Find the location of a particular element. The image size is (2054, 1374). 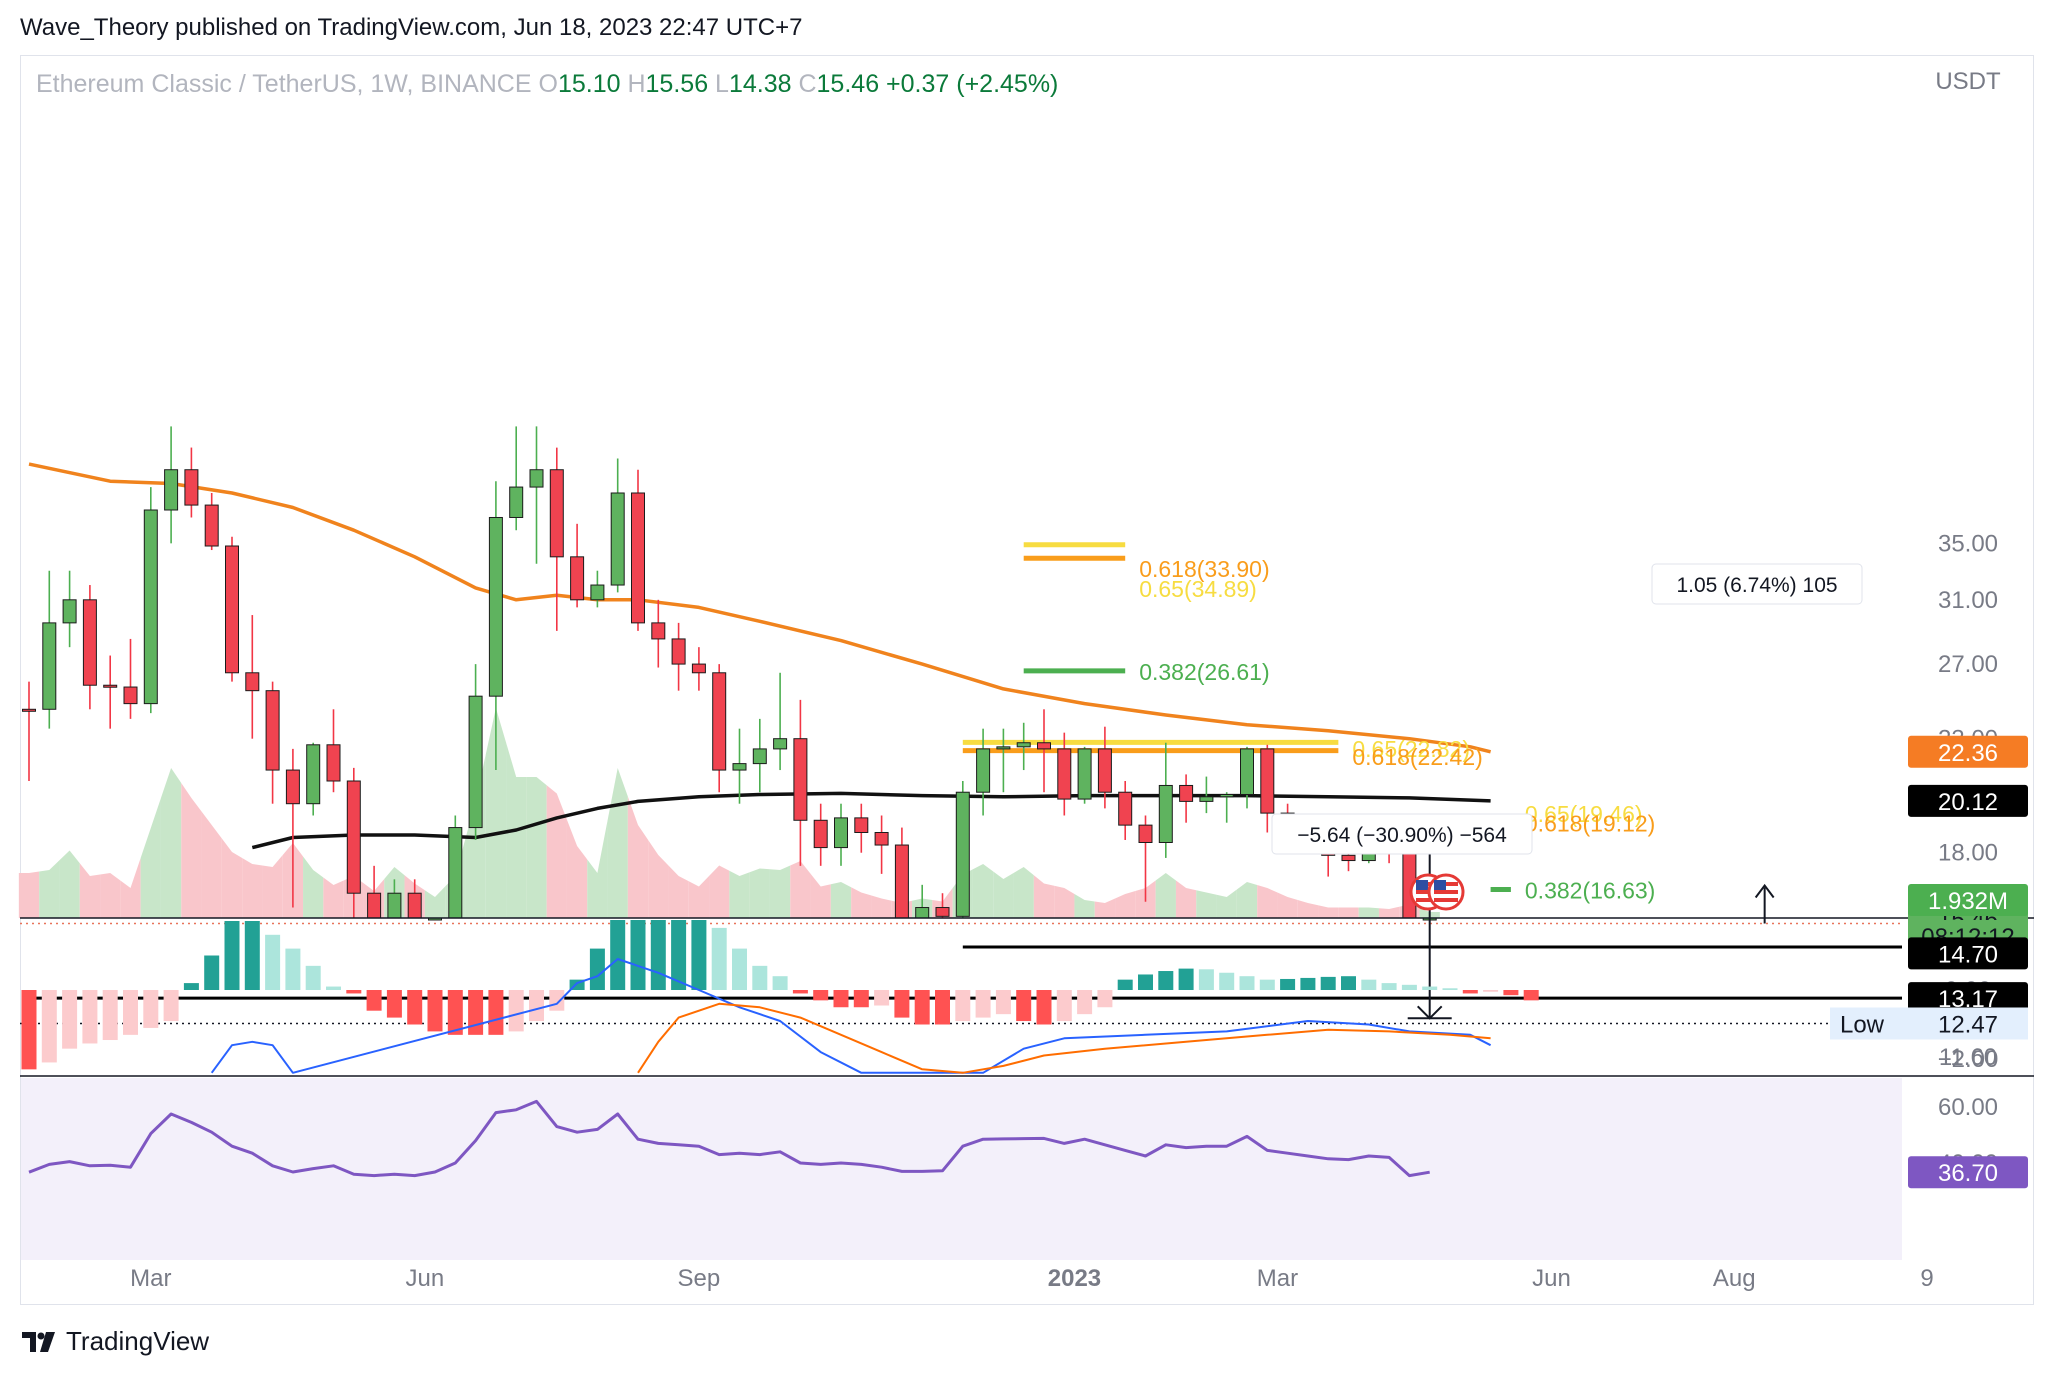

price-tick-label: 27.00 is located at coordinates (1968, 664).